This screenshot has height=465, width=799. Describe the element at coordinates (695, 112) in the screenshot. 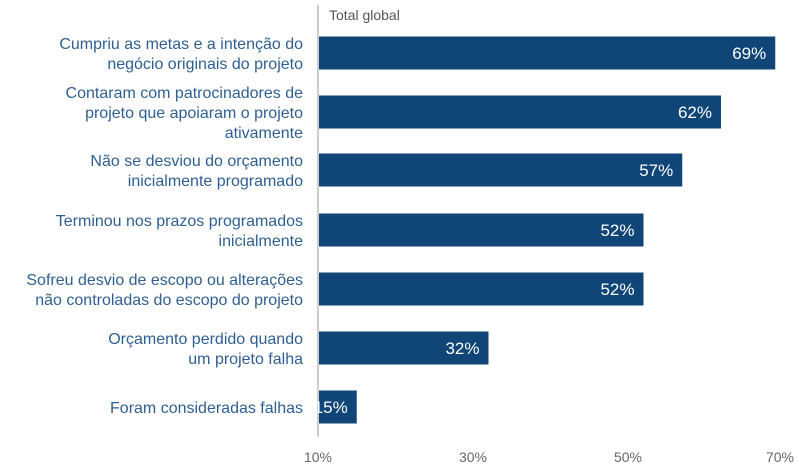

I see `bar-value-label: 62%` at that location.